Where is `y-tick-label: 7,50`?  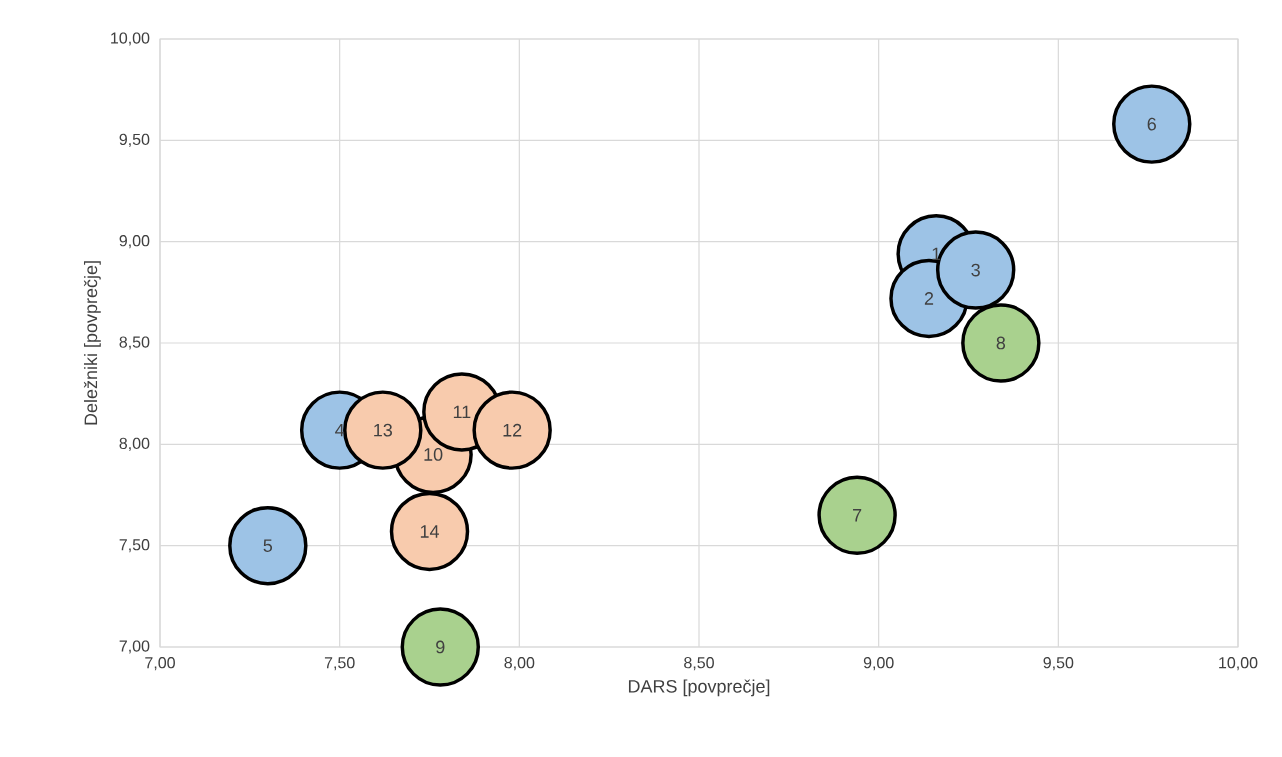 y-tick-label: 7,50 is located at coordinates (134, 546).